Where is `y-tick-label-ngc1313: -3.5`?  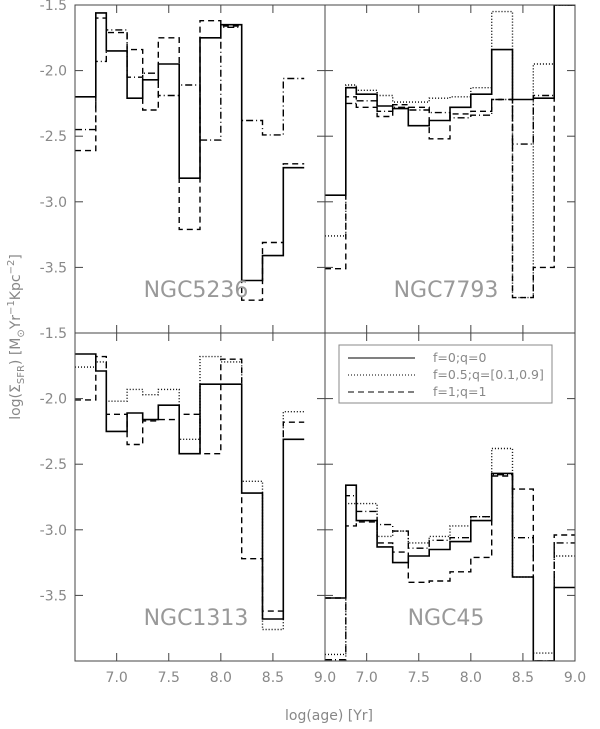
y-tick-label-ngc1313: -3.5 is located at coordinates (53, 596).